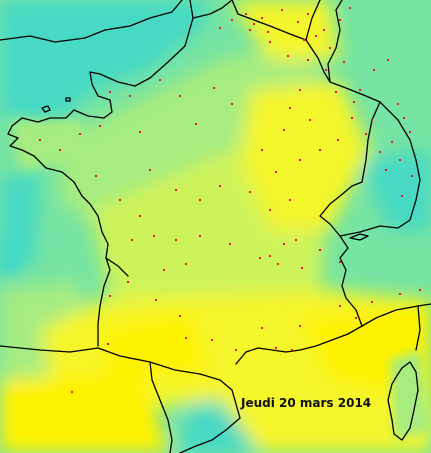  Describe the element at coordinates (210, 435) in the screenshot. I see `spain-coastline` at that location.